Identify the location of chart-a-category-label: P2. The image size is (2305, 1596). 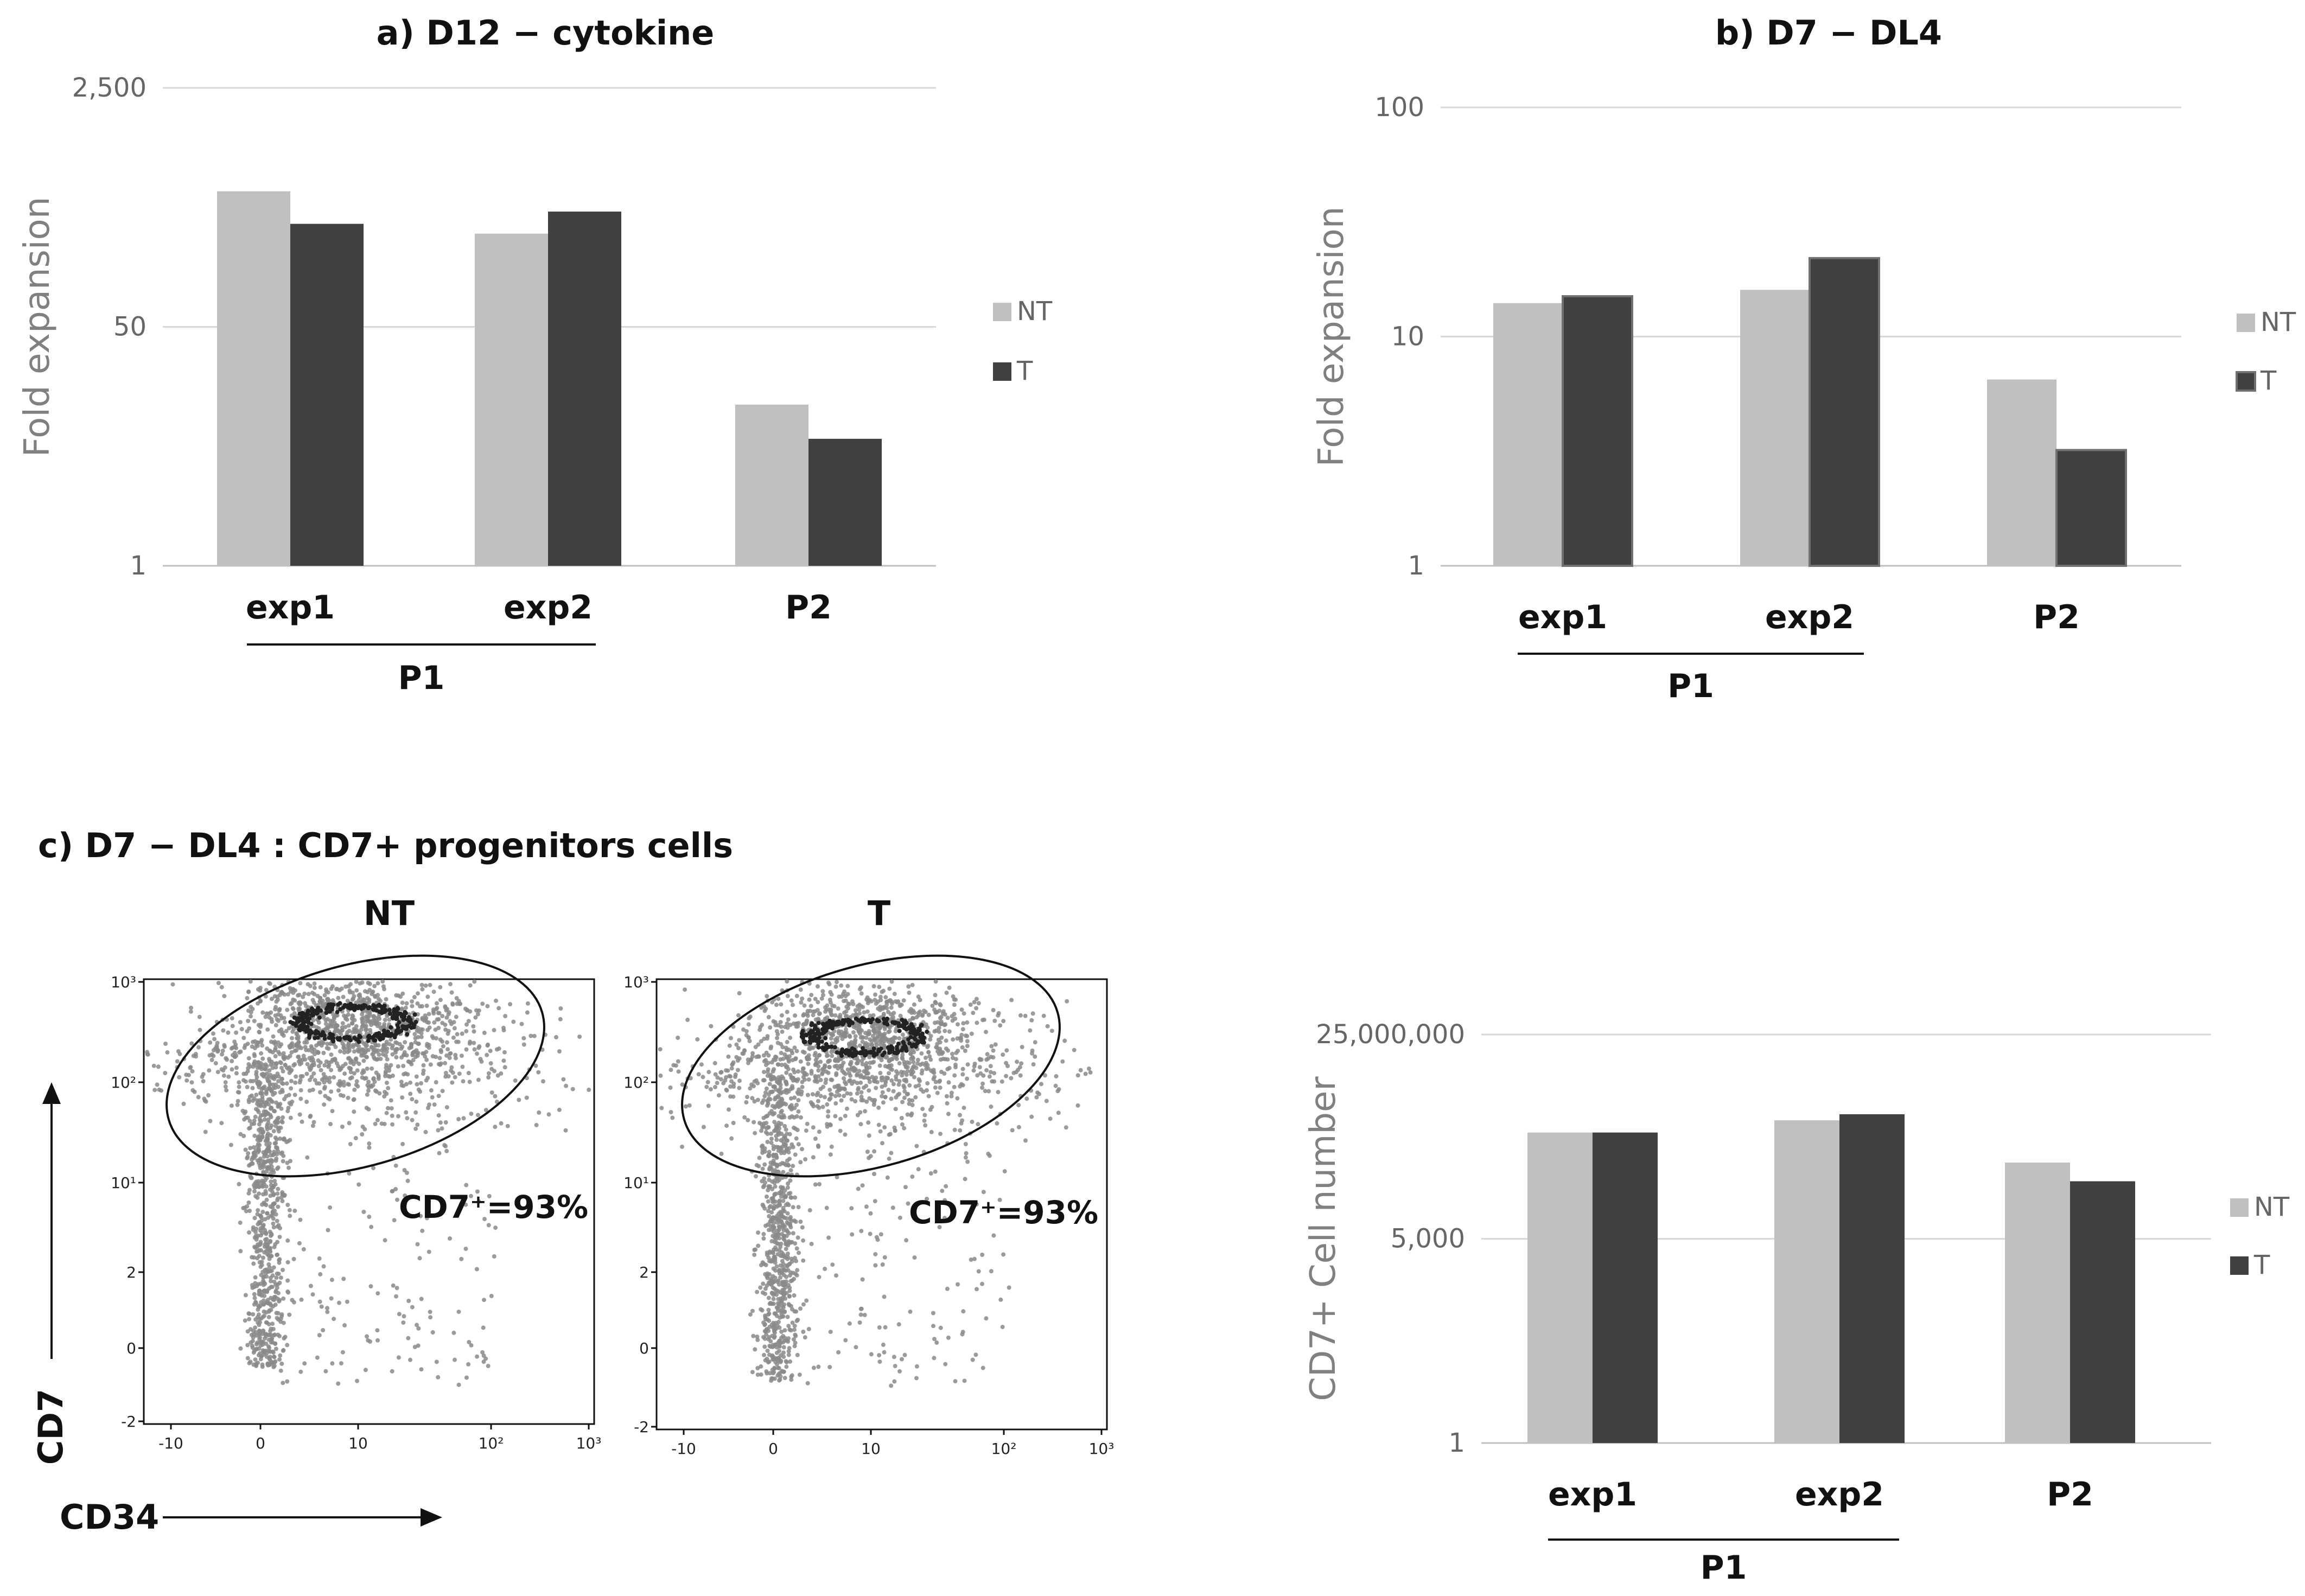
(808, 608).